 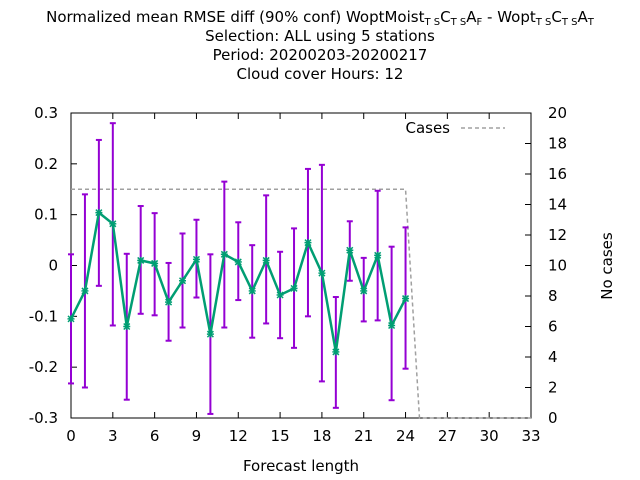 What do you see at coordinates (197, 436) in the screenshot?
I see `x-tick-label: 9` at bounding box center [197, 436].